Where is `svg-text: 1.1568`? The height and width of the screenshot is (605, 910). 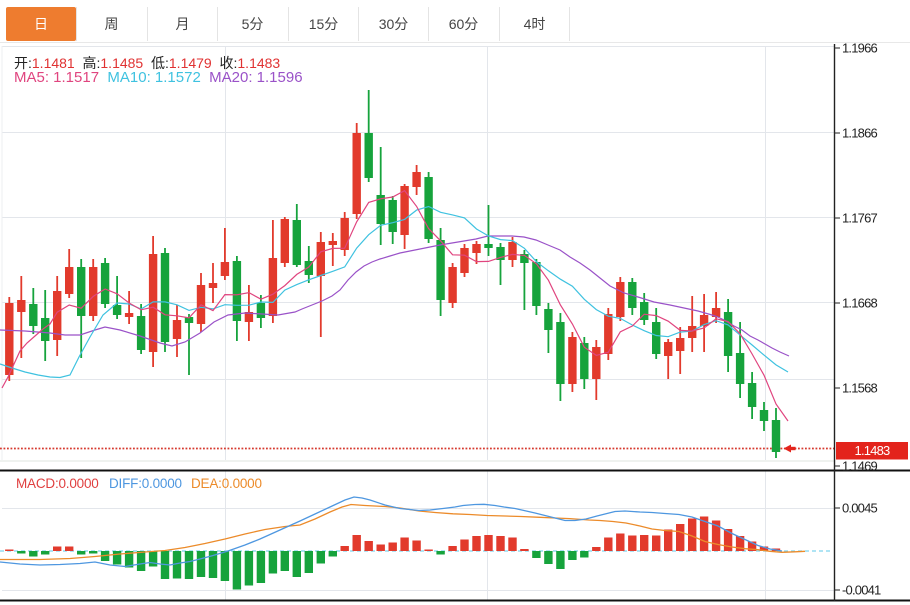
svg-text: 1.1568 is located at coordinates (860, 388).